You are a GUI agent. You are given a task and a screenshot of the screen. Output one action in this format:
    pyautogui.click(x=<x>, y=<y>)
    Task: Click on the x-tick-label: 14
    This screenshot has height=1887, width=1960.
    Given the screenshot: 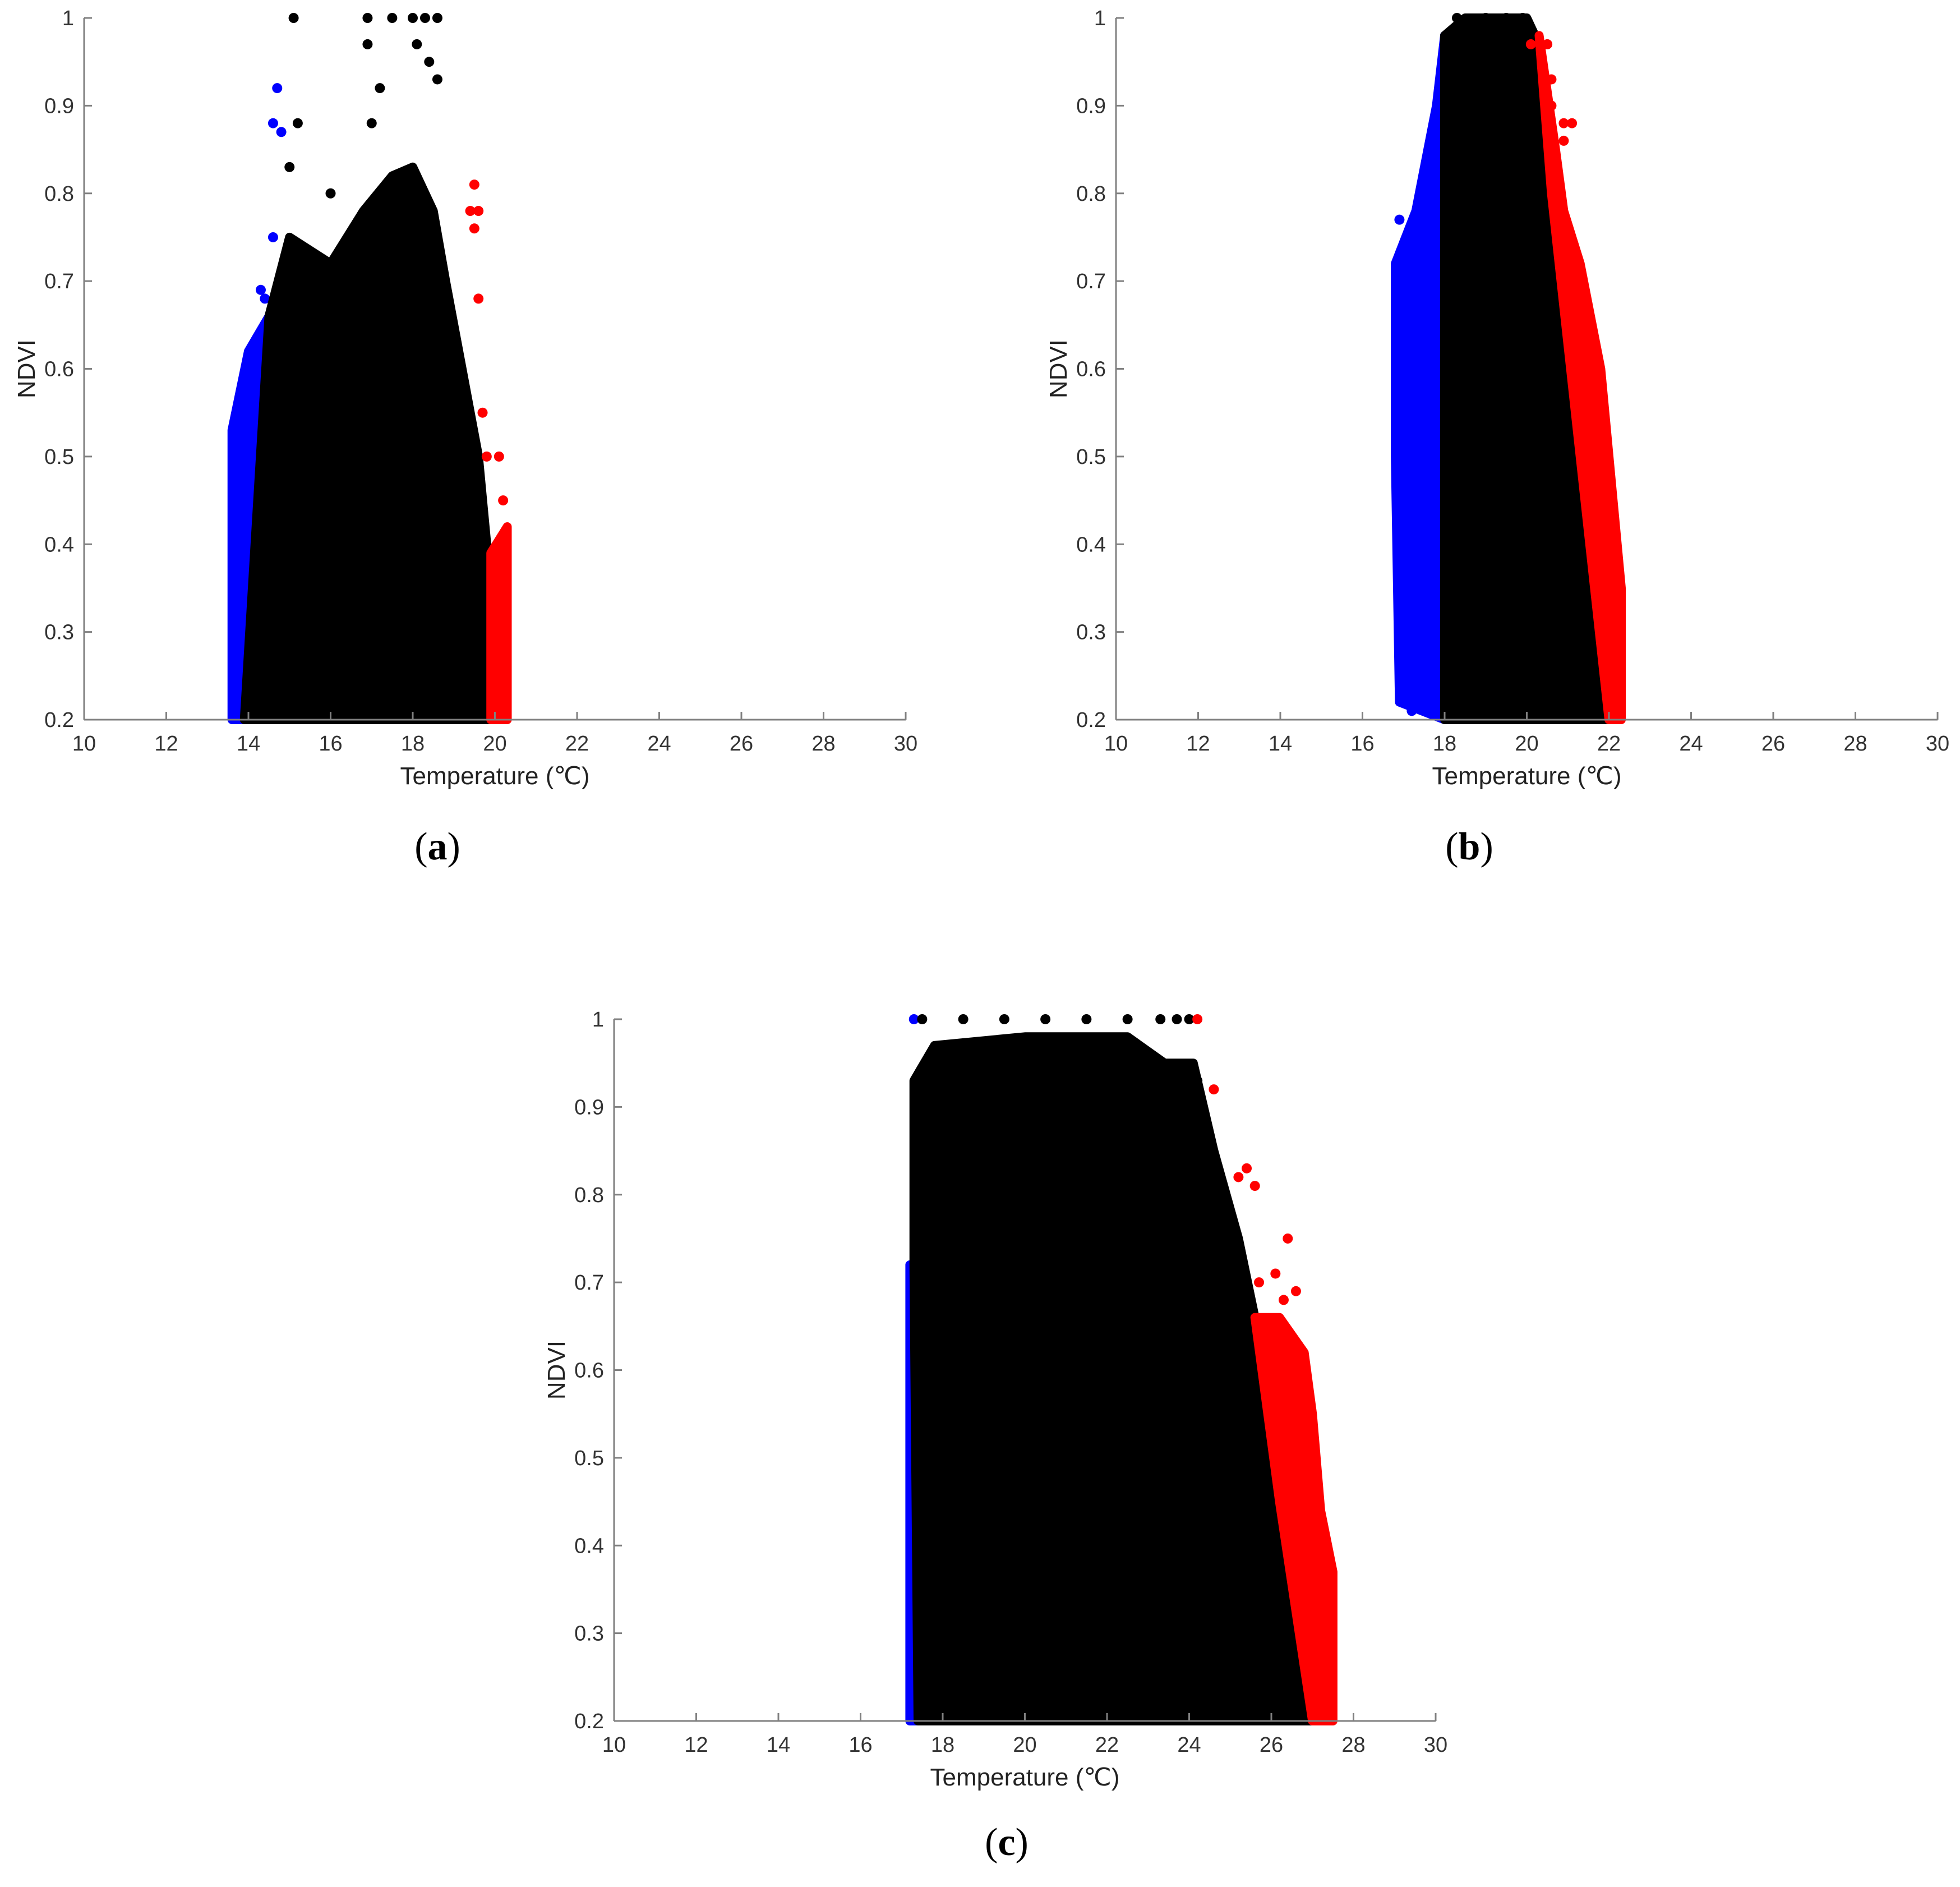 What is the action you would take?
    pyautogui.click(x=1280, y=744)
    